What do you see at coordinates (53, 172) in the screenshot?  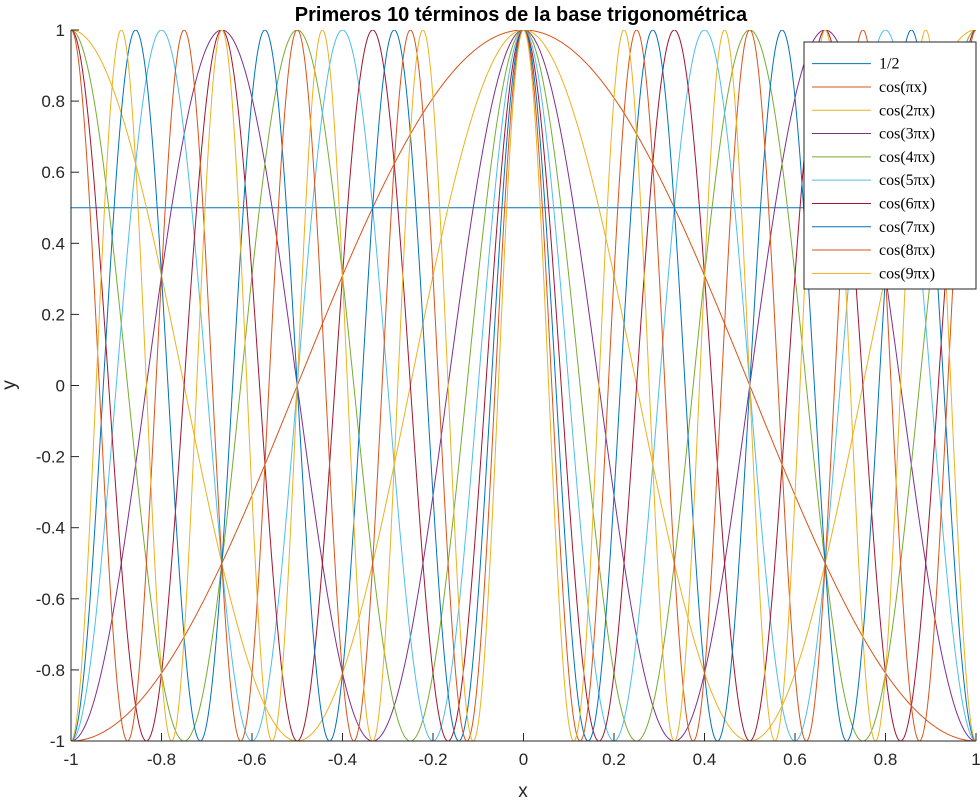 I see `y-tick-label-8: 0.6` at bounding box center [53, 172].